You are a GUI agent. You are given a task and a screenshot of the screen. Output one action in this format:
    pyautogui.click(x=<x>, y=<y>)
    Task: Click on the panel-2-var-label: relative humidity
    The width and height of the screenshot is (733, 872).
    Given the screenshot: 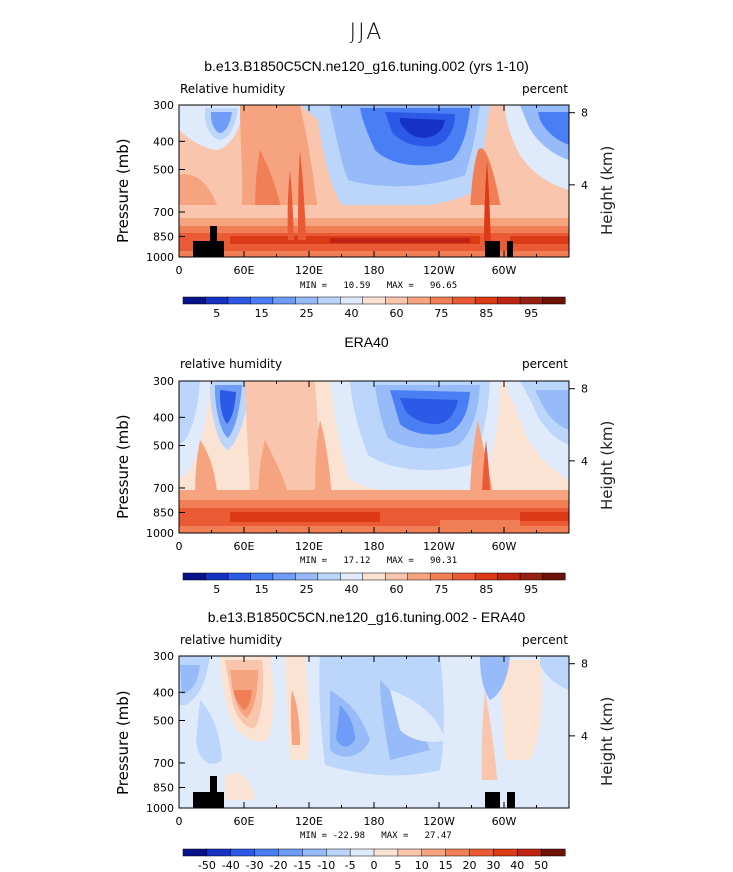 What is the action you would take?
    pyautogui.click(x=231, y=364)
    